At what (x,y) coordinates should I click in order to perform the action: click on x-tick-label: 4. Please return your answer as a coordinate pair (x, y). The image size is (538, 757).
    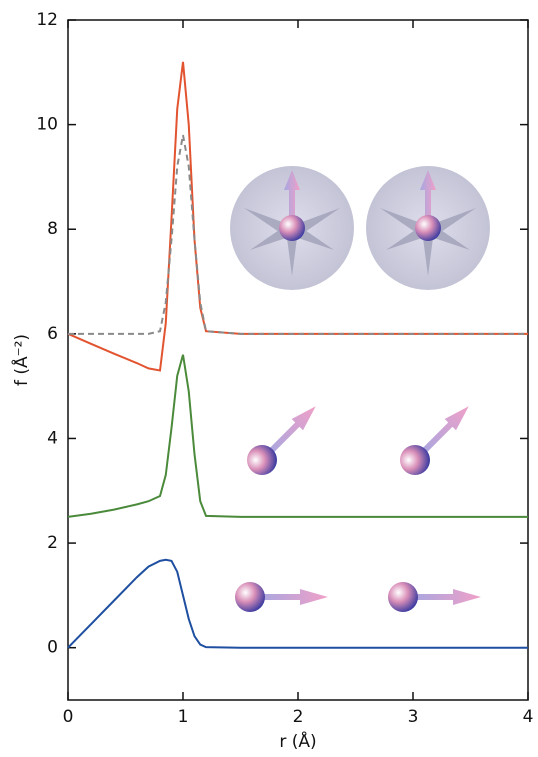
    Looking at the image, I should click on (528, 717).